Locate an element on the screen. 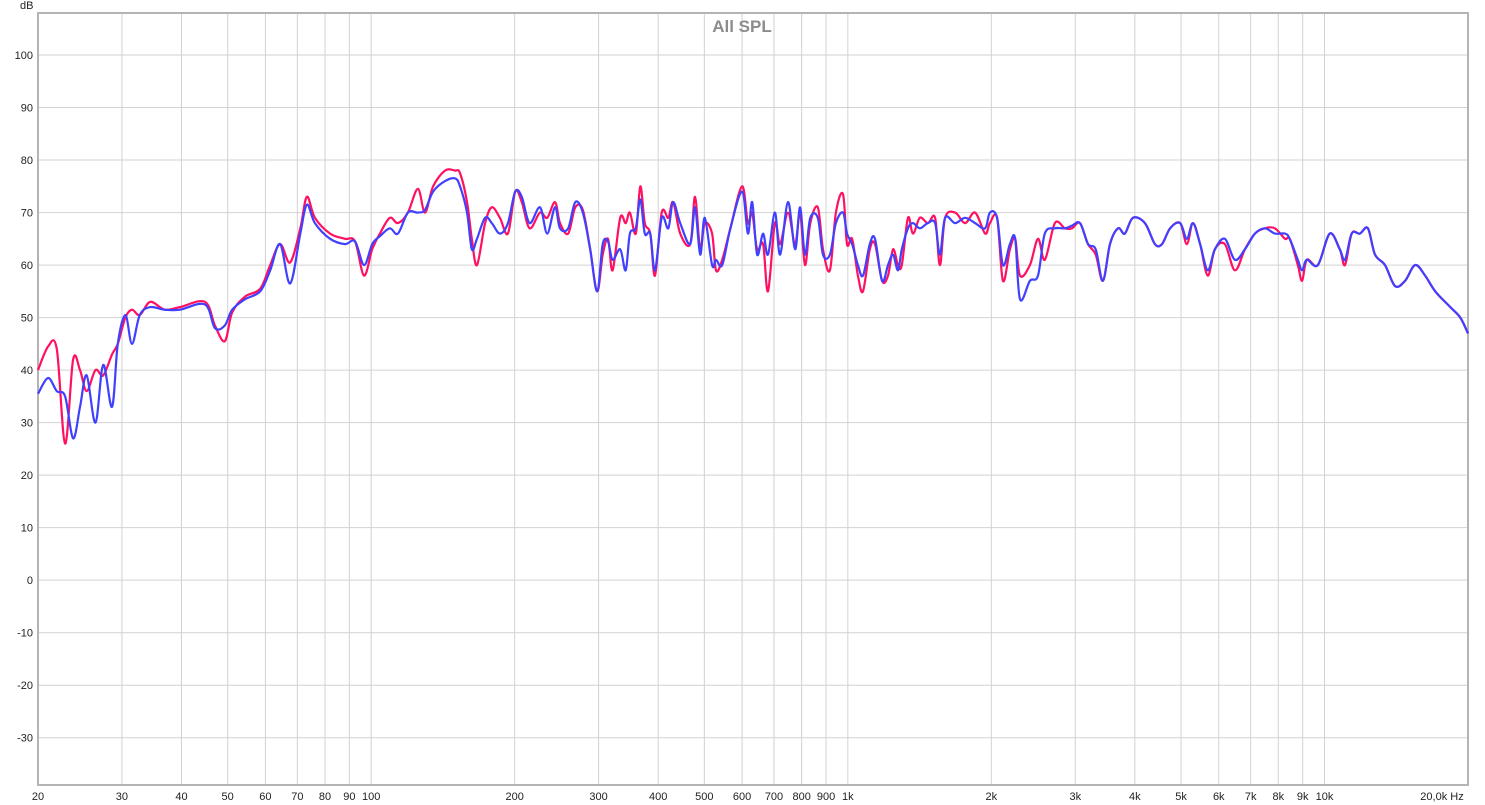 The height and width of the screenshot is (805, 1485). y-tick-label: -20 is located at coordinates (25, 686).